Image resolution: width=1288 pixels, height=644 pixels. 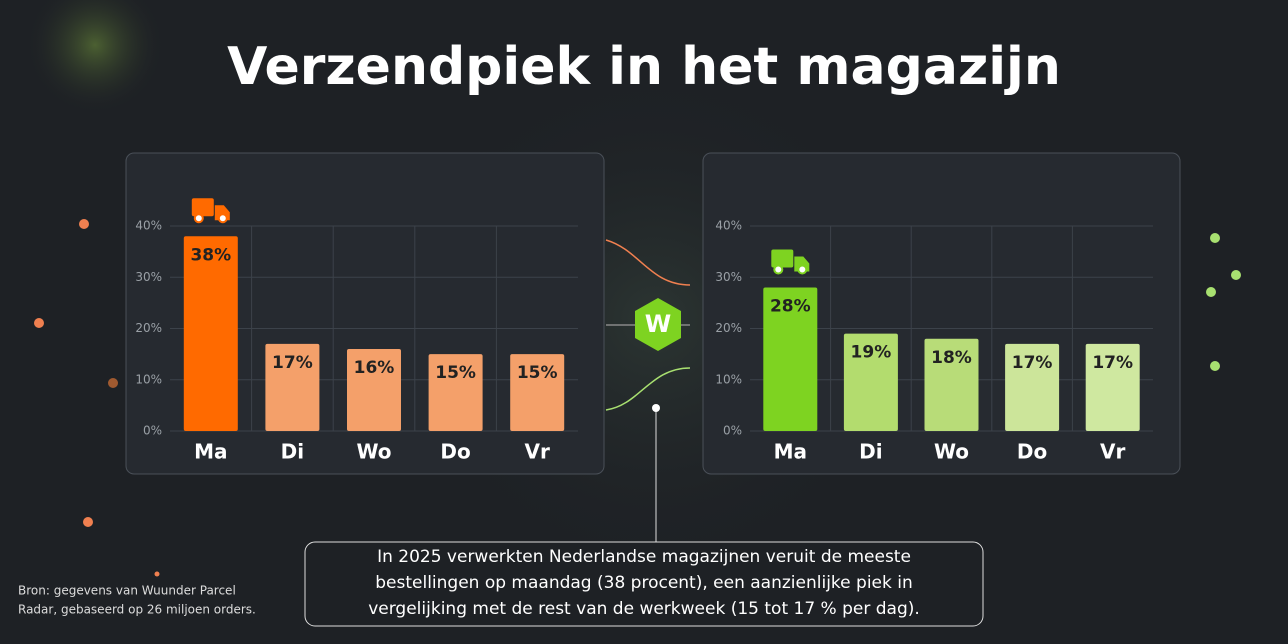 What do you see at coordinates (871, 353) in the screenshot?
I see `value-label: 19%` at bounding box center [871, 353].